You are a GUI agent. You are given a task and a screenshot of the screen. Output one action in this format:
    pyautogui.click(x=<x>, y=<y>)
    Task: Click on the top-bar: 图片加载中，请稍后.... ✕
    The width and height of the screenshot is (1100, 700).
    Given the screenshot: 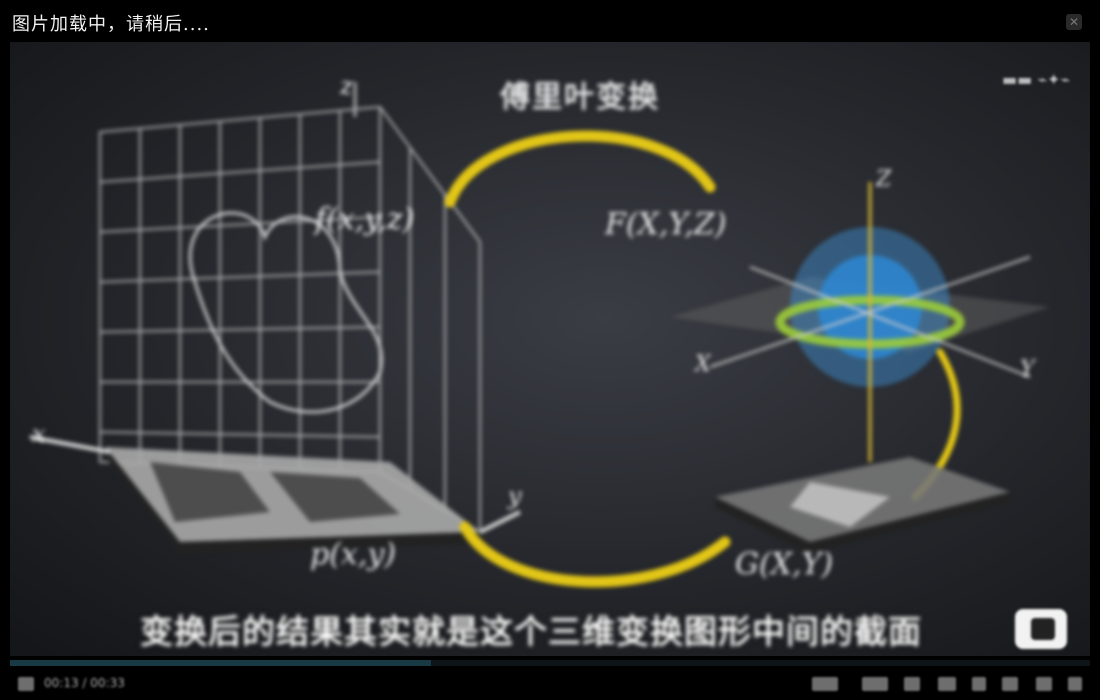 What is the action you would take?
    pyautogui.click(x=550, y=21)
    